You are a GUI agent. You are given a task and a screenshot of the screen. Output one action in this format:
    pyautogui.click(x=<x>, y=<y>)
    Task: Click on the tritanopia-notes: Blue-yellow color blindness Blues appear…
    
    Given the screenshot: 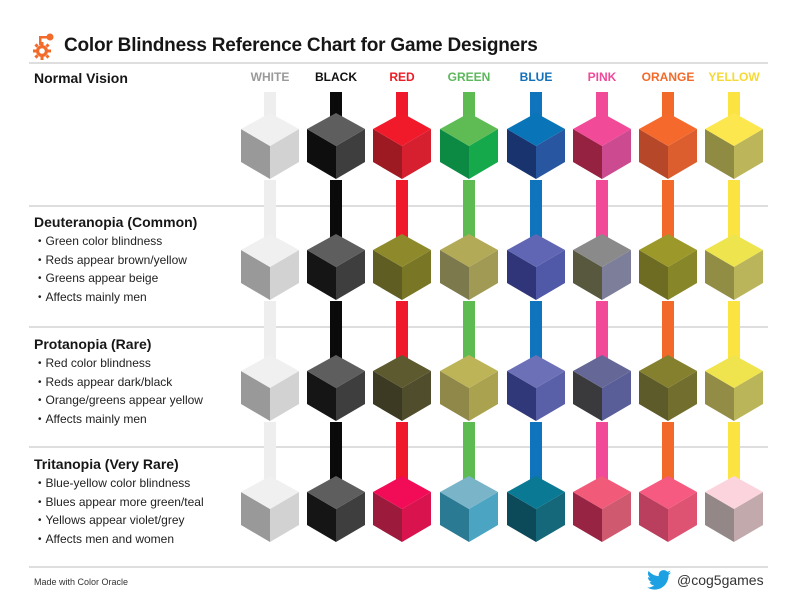 What is the action you would take?
    pyautogui.click(x=121, y=512)
    